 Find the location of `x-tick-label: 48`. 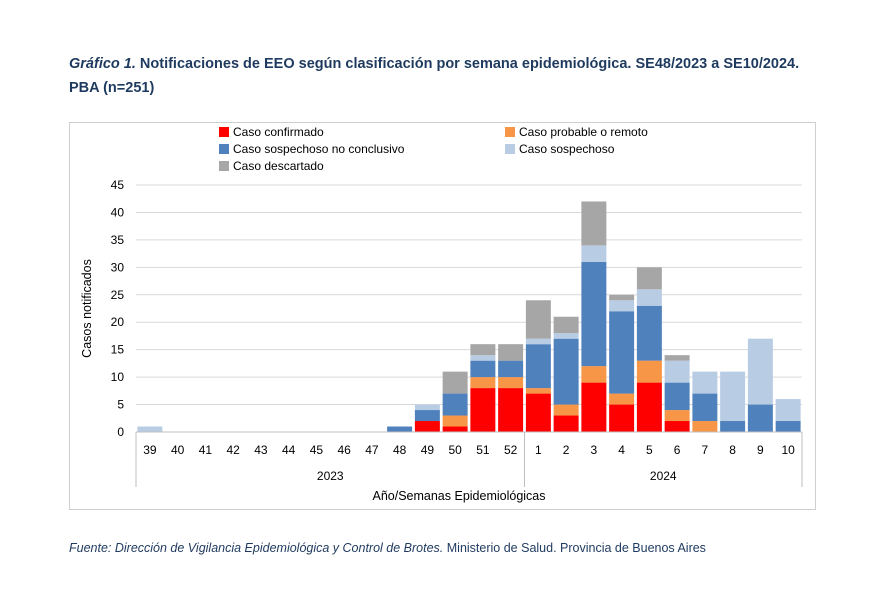

x-tick-label: 48 is located at coordinates (400, 450).